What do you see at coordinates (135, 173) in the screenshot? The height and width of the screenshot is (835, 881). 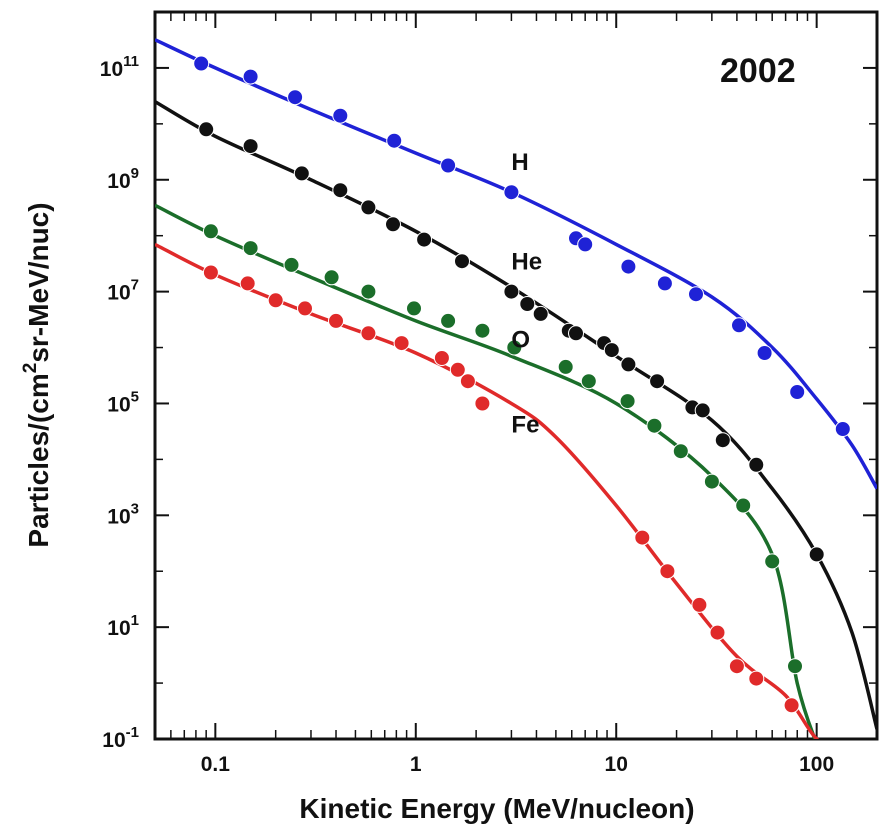 I see `y-tick-label-exponent: 9` at bounding box center [135, 173].